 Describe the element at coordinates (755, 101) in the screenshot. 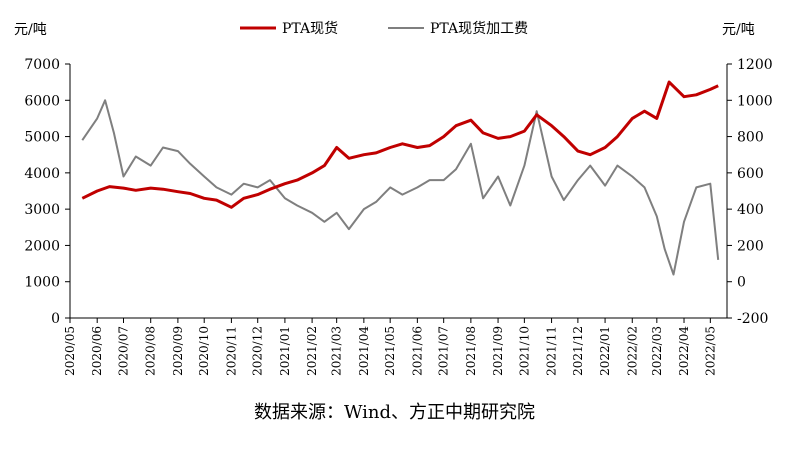

I see `right-tick-label: 1000` at that location.